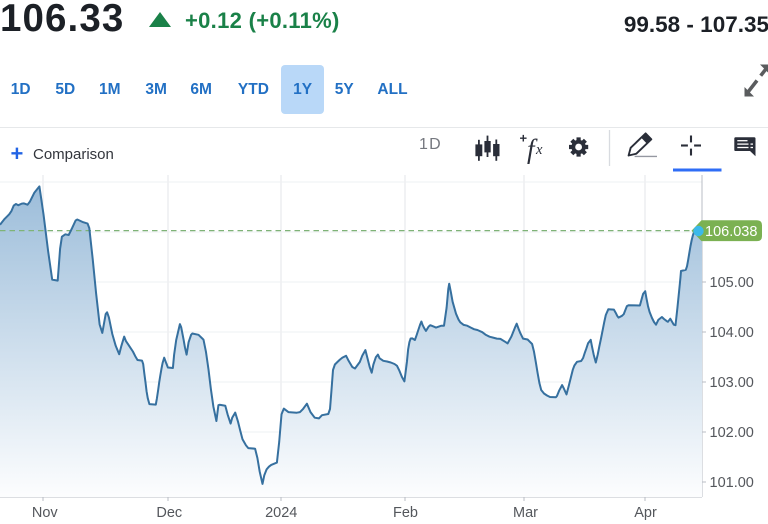 This screenshot has width=768, height=524. Describe the element at coordinates (525, 513) in the screenshot. I see `svg-text: Mar` at that location.